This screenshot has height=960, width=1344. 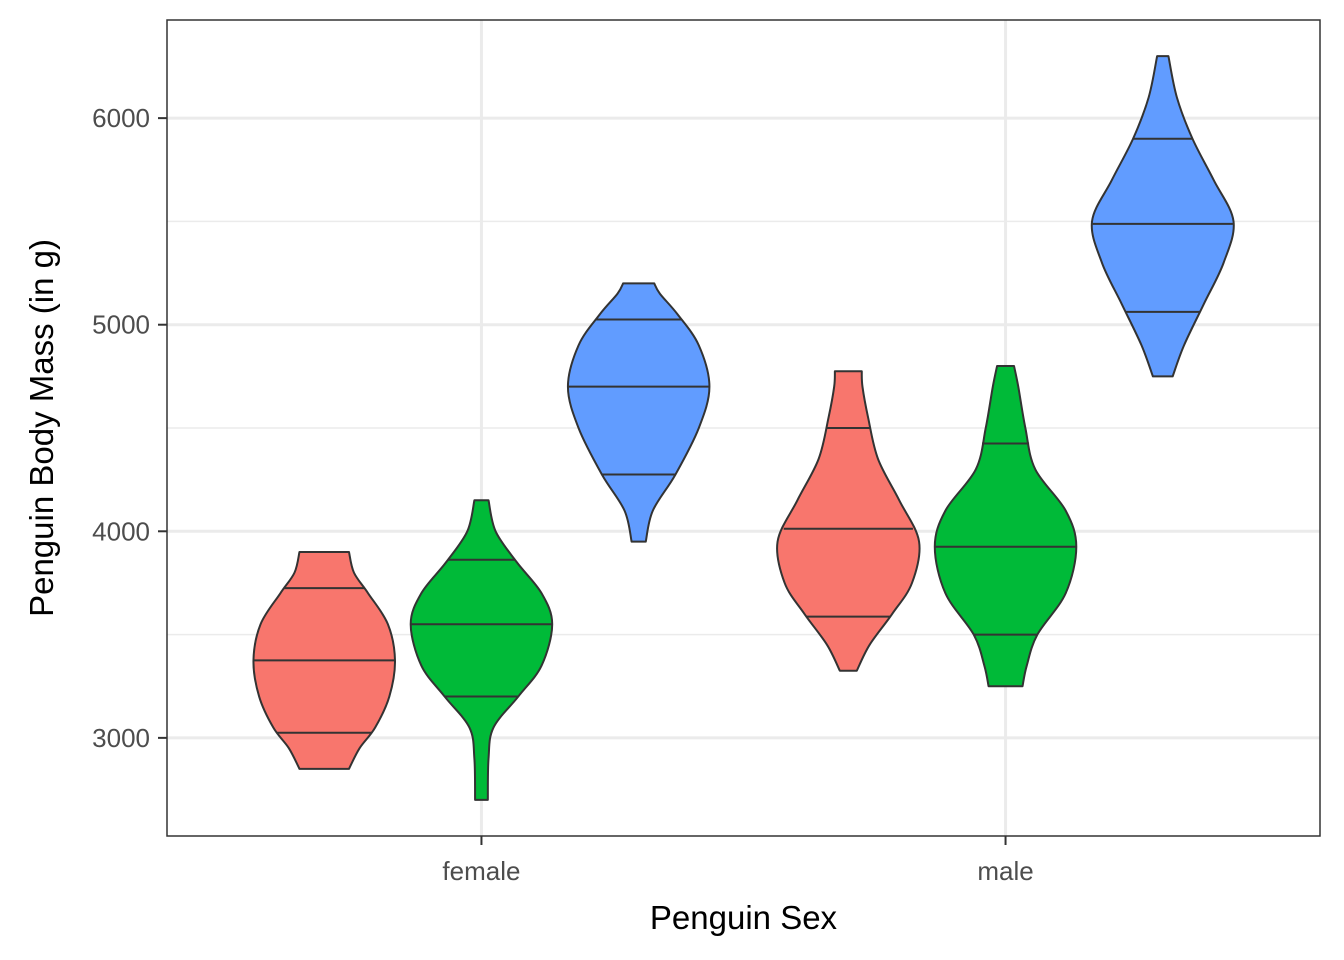 I want to click on y-tick-label: 5000, so click(x=121, y=325).